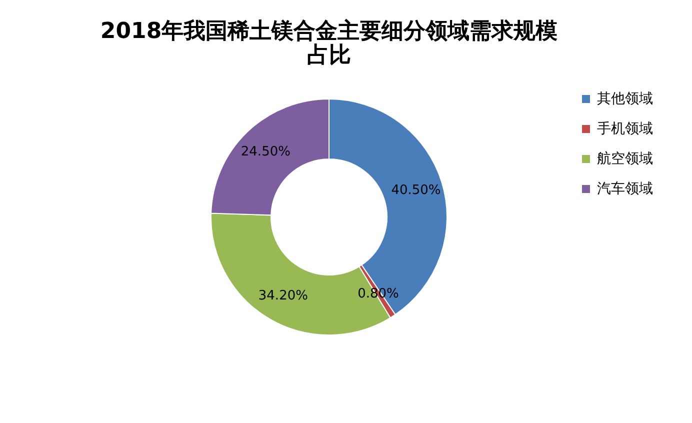  I want to click on legend-label: 航空领域, so click(625, 159).